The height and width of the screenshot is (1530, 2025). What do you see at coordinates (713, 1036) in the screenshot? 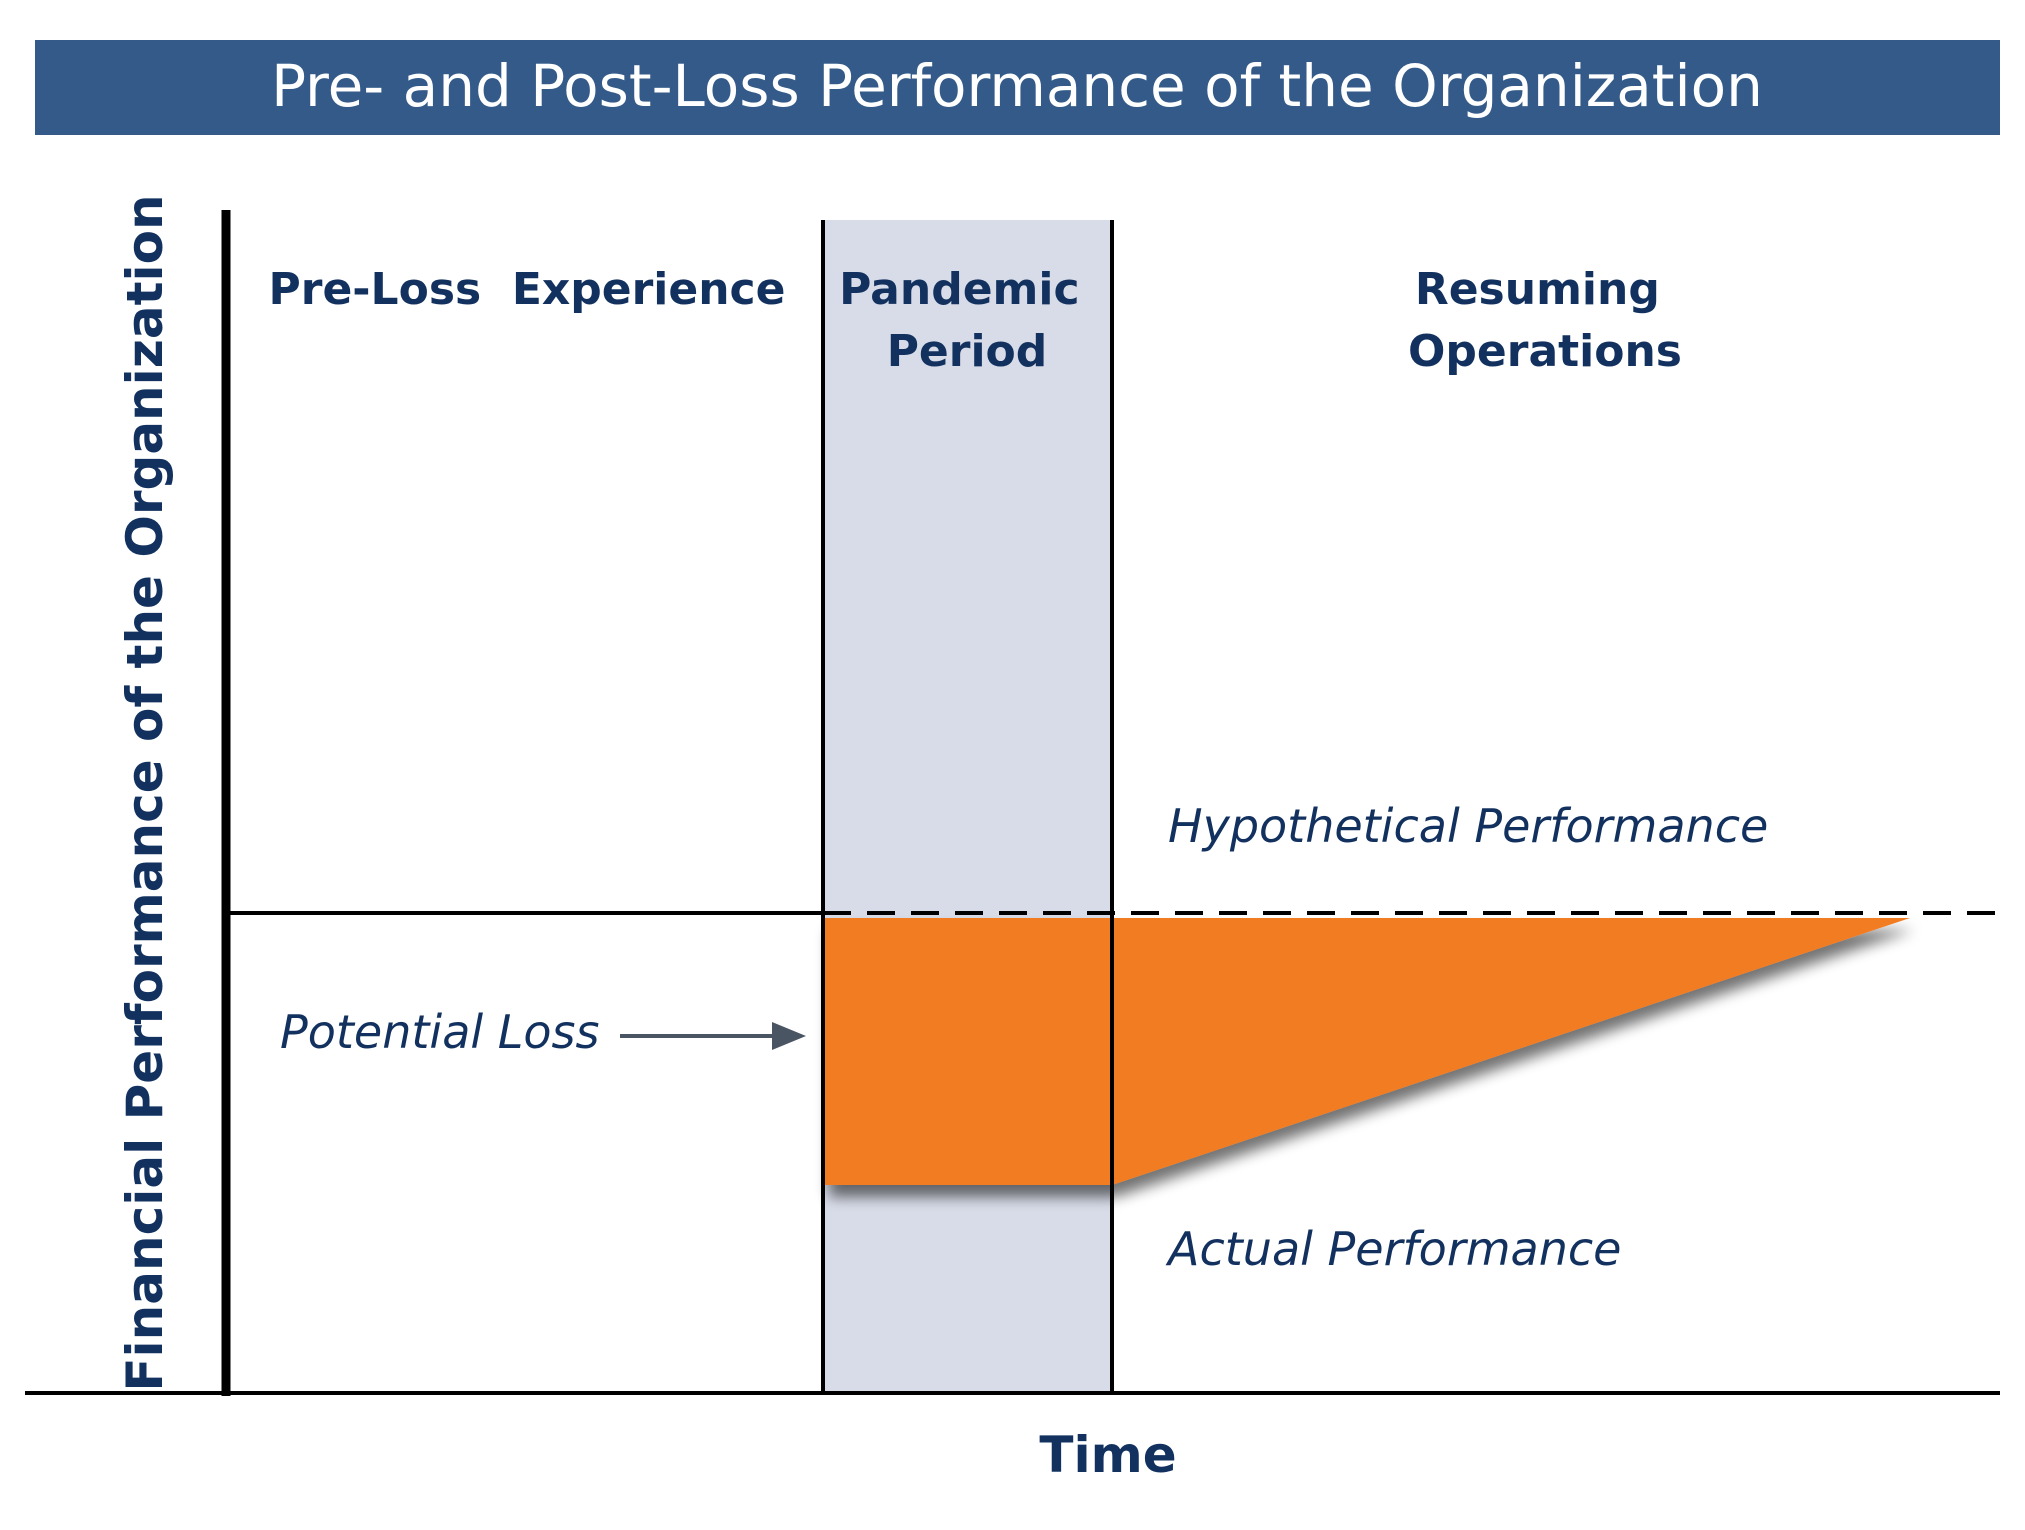
I see `potential-loss-arrow` at bounding box center [713, 1036].